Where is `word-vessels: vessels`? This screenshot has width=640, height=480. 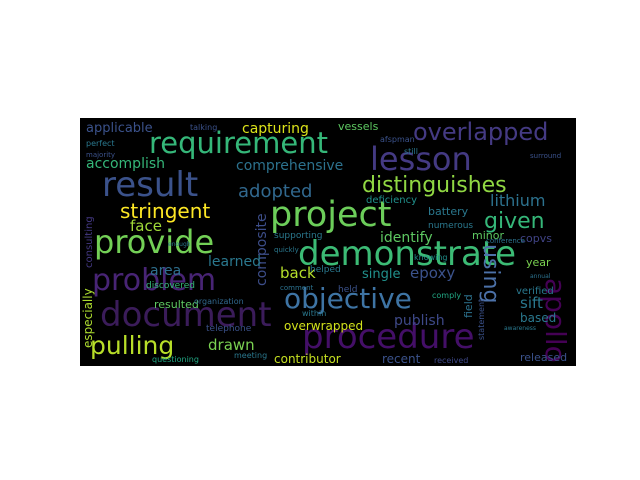
word-vessels: vessels is located at coordinates (358, 126).